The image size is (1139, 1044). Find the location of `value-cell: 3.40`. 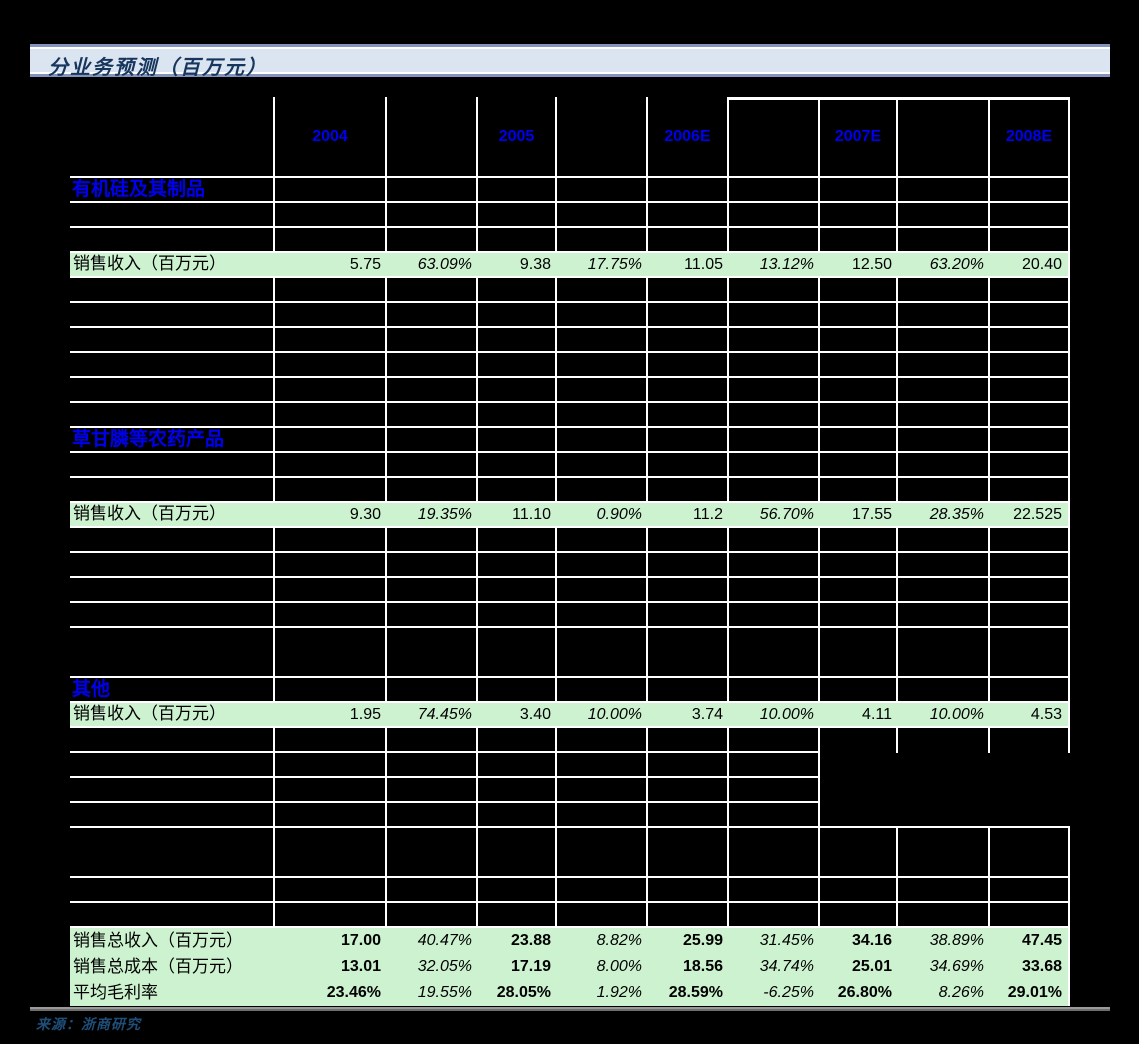

value-cell: 3.40 is located at coordinates (535, 714).